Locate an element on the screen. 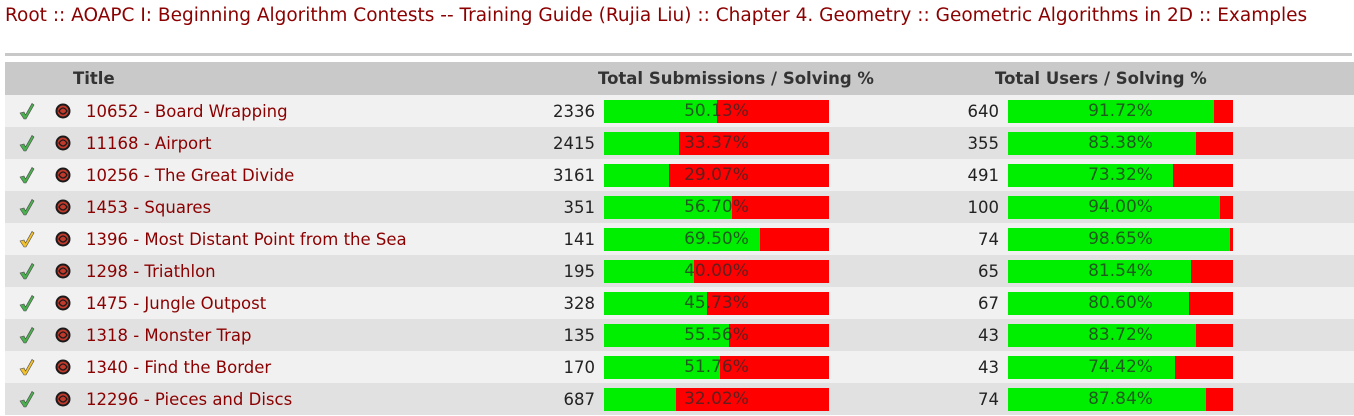 This screenshot has height=416, width=1354. problem-link: 10256 - The Great Divide is located at coordinates (190, 175).